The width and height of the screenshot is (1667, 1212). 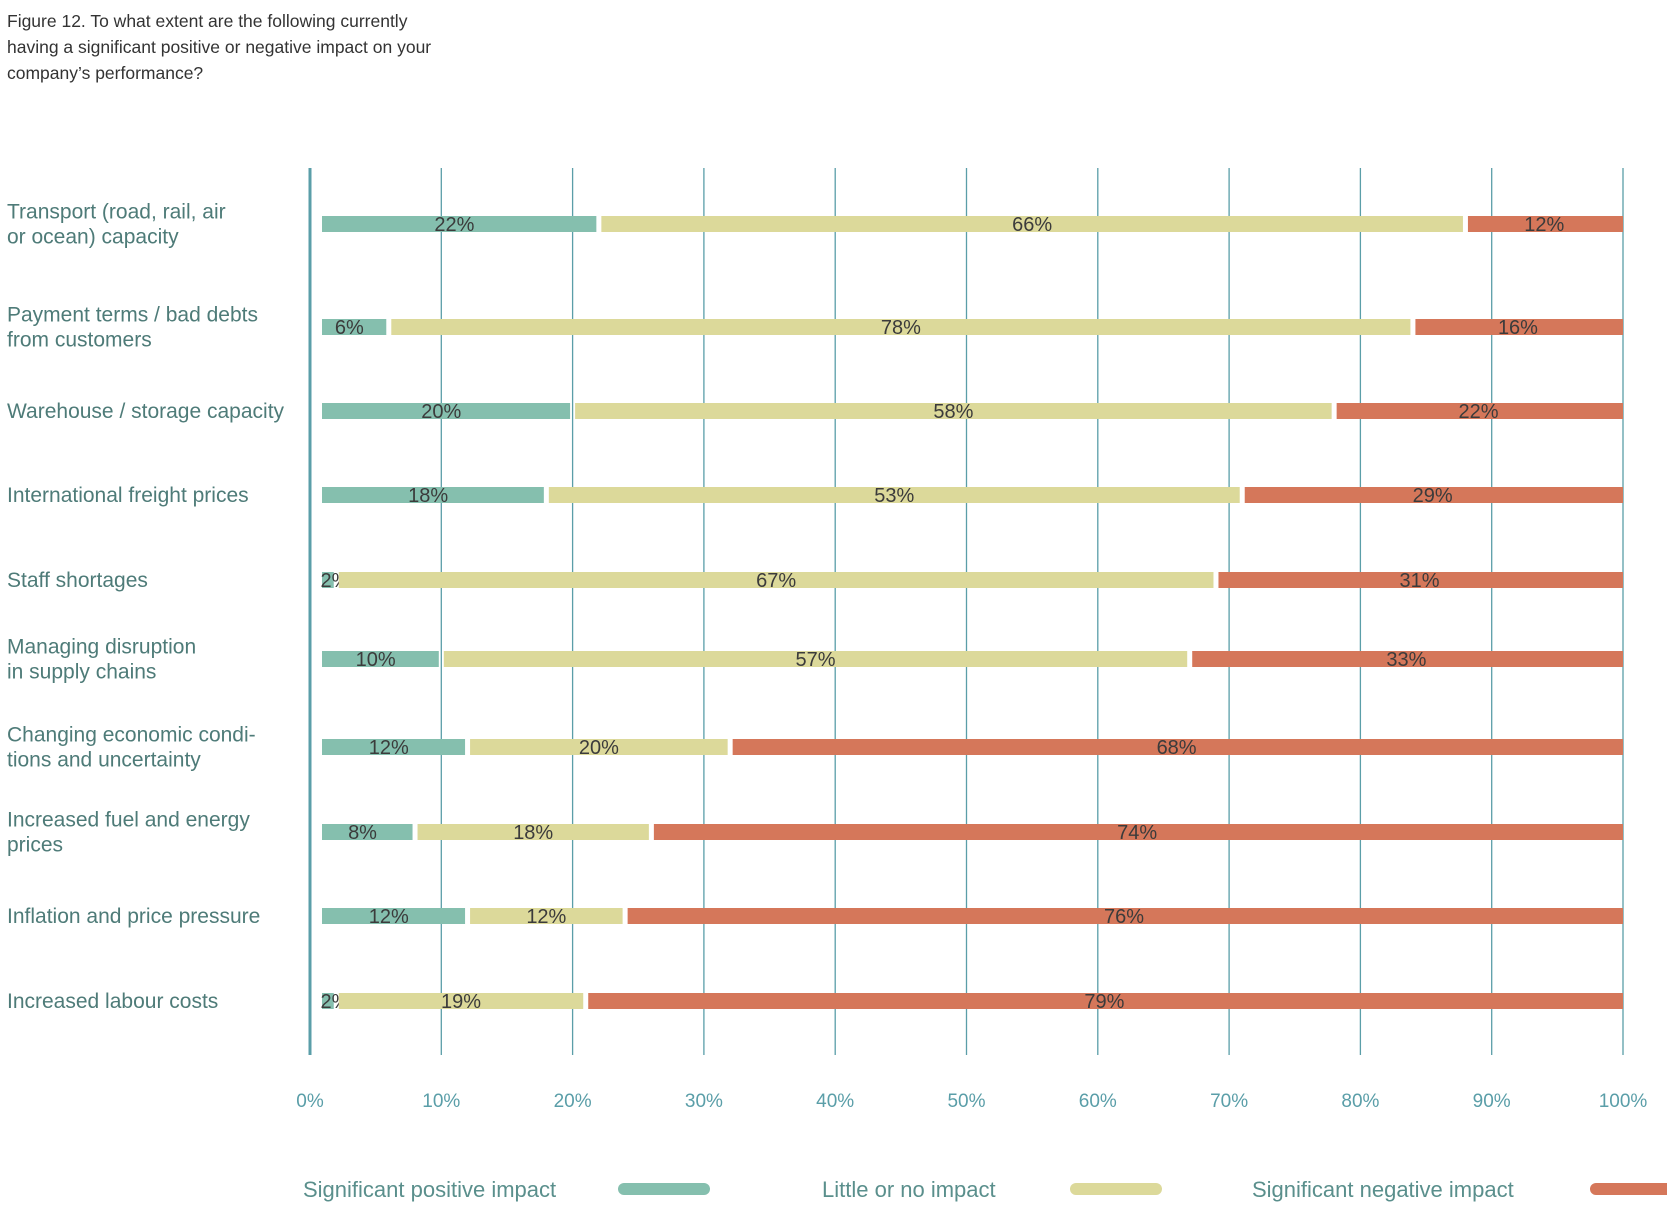 I want to click on data-label: 78%, so click(x=901, y=328).